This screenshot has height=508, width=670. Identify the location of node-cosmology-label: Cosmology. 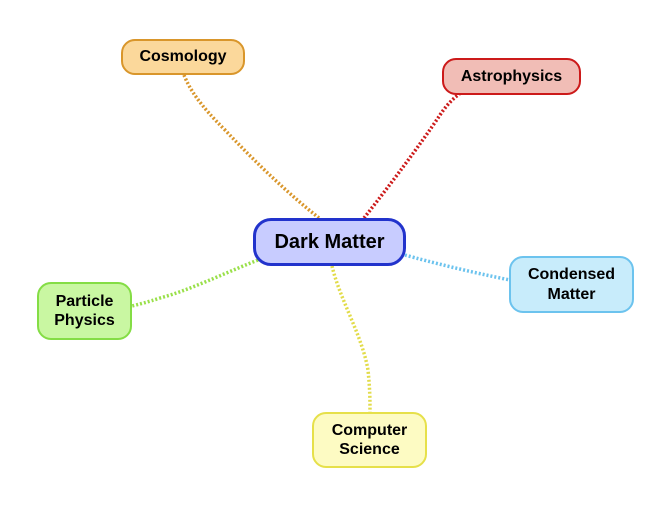
(183, 57).